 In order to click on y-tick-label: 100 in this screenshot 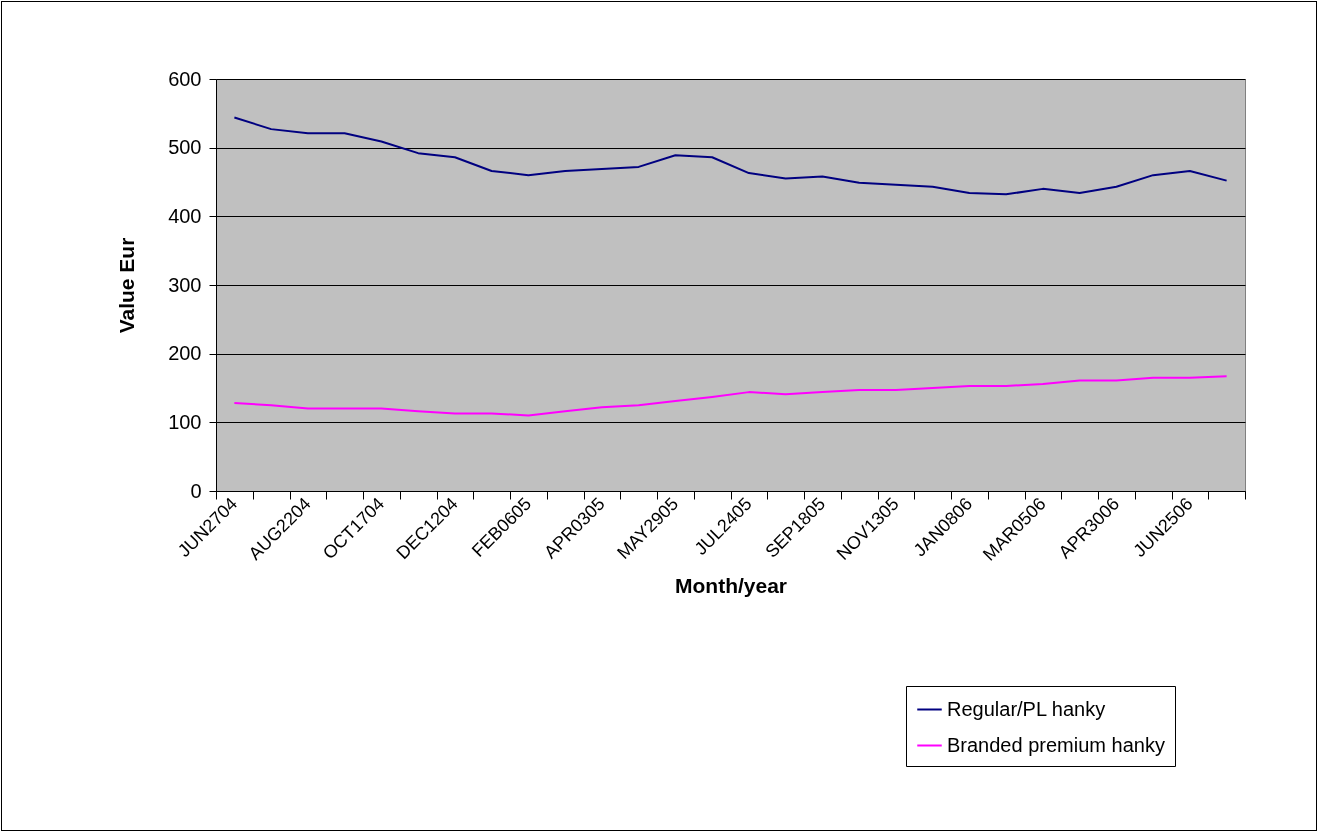, I will do `click(185, 421)`.